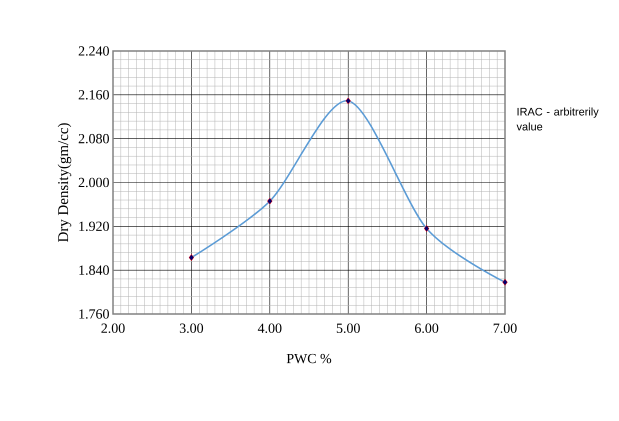 The width and height of the screenshot is (619, 421). What do you see at coordinates (94, 227) in the screenshot?
I see `y-tick-label: 1.920` at bounding box center [94, 227].